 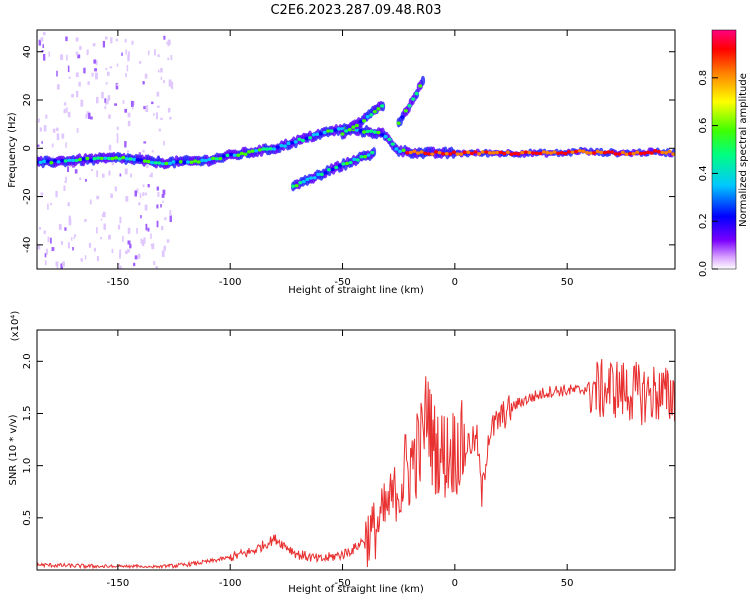 I want to click on x-tick-label: -150, so click(x=118, y=282).